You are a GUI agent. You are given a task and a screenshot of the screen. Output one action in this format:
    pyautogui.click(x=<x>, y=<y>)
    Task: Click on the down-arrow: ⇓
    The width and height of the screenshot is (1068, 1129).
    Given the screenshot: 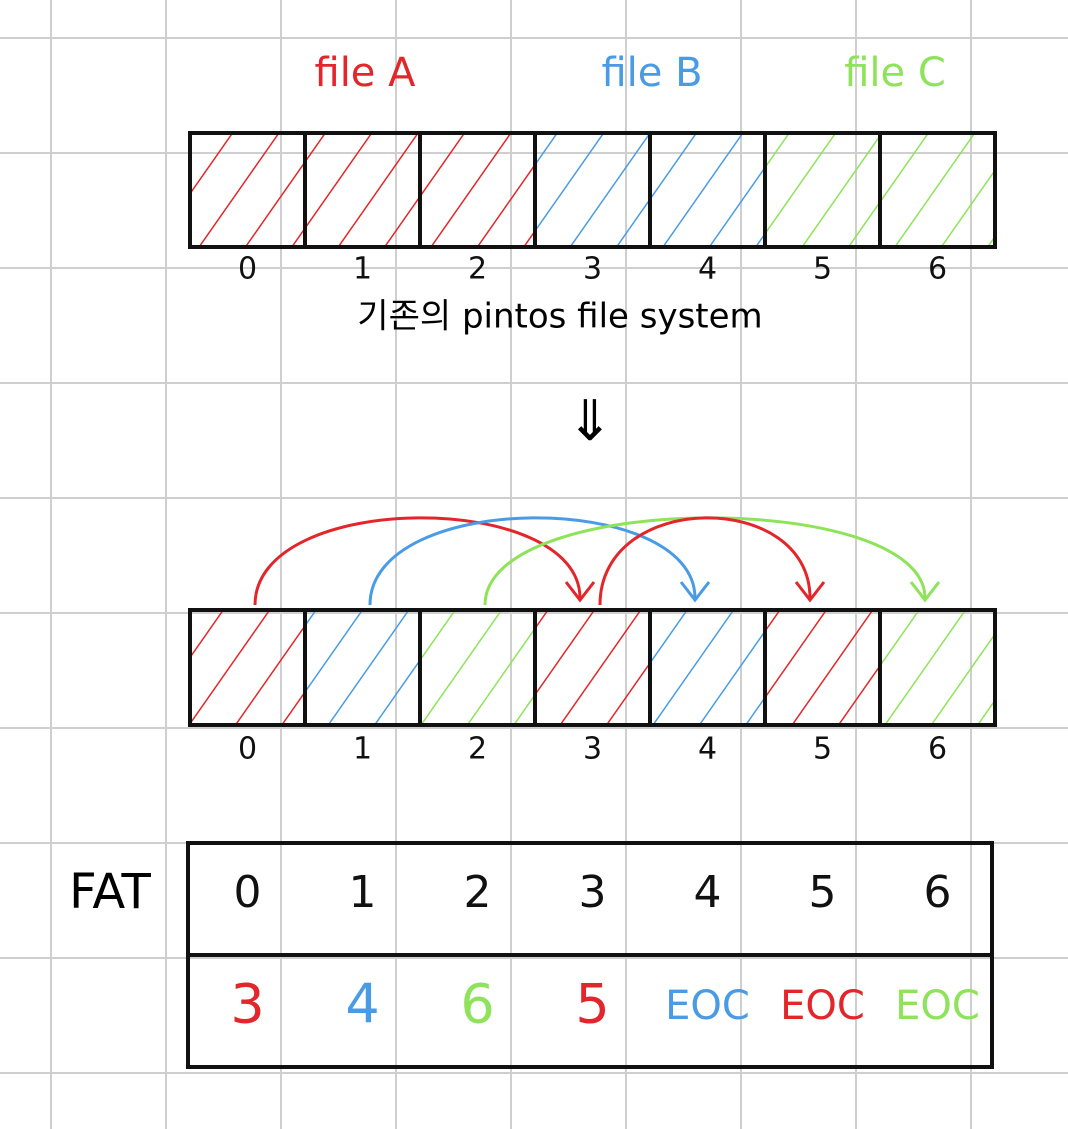 What is the action you would take?
    pyautogui.click(x=590, y=421)
    